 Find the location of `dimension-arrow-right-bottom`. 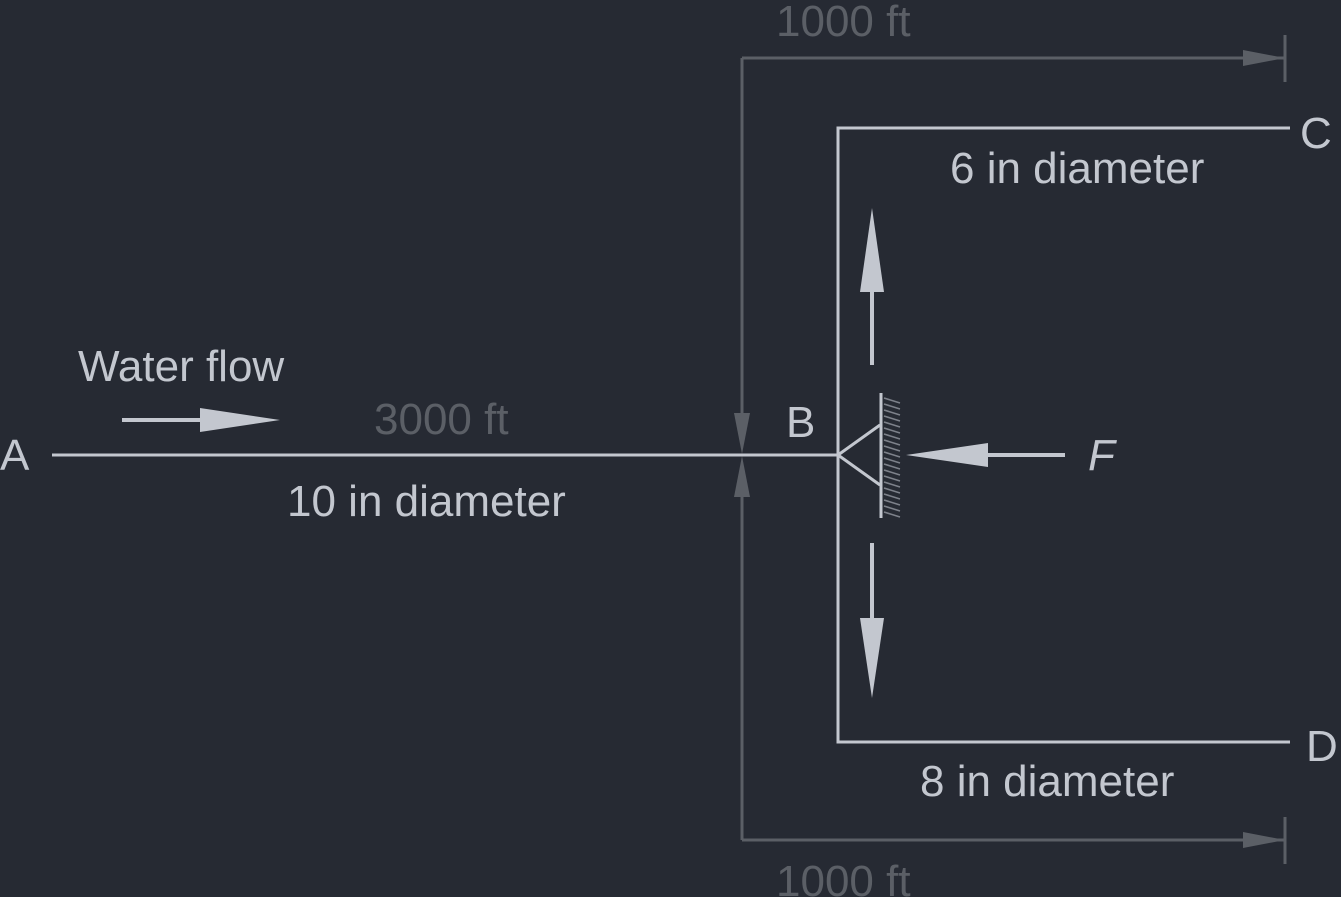

dimension-arrow-right-bottom is located at coordinates (1264, 840).